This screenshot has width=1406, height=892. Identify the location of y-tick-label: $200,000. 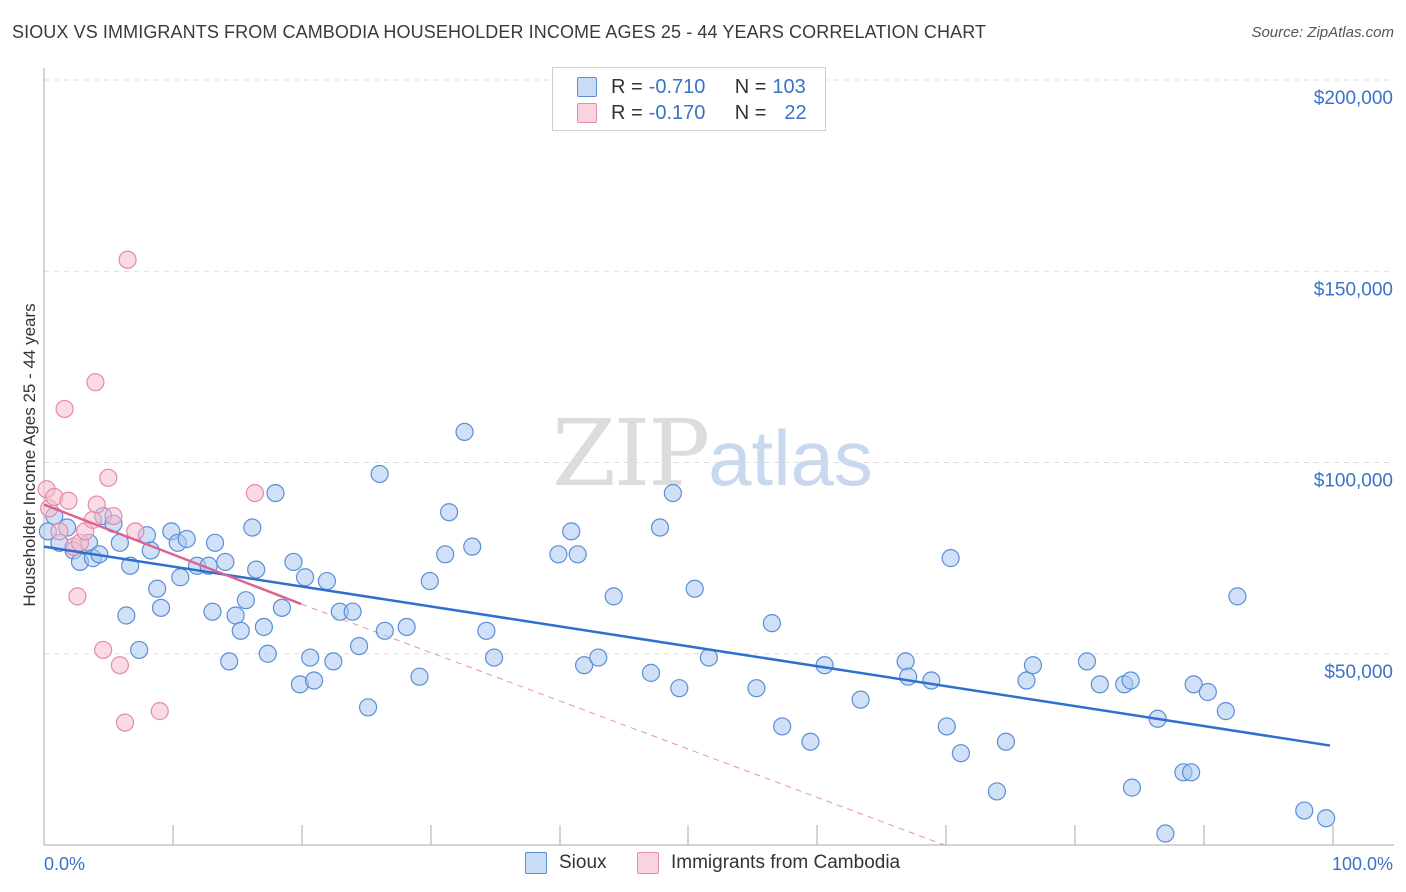
(1353, 98).